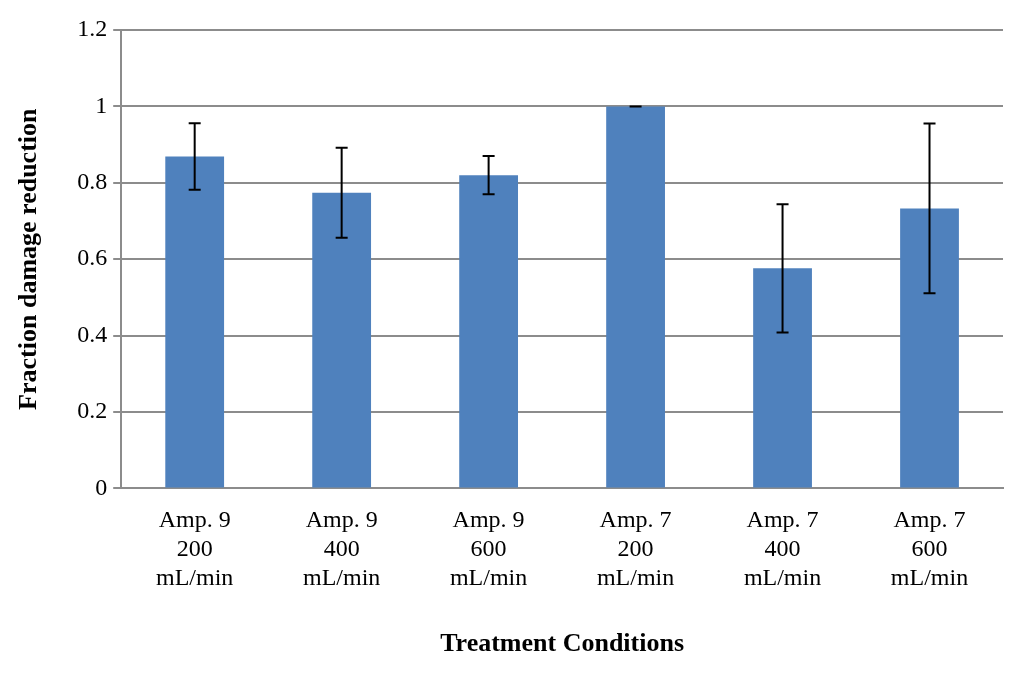 This screenshot has height=684, width=1021. Describe the element at coordinates (635, 548) in the screenshot. I see `x-tick-label: Amp. 7 200 mL/min` at that location.